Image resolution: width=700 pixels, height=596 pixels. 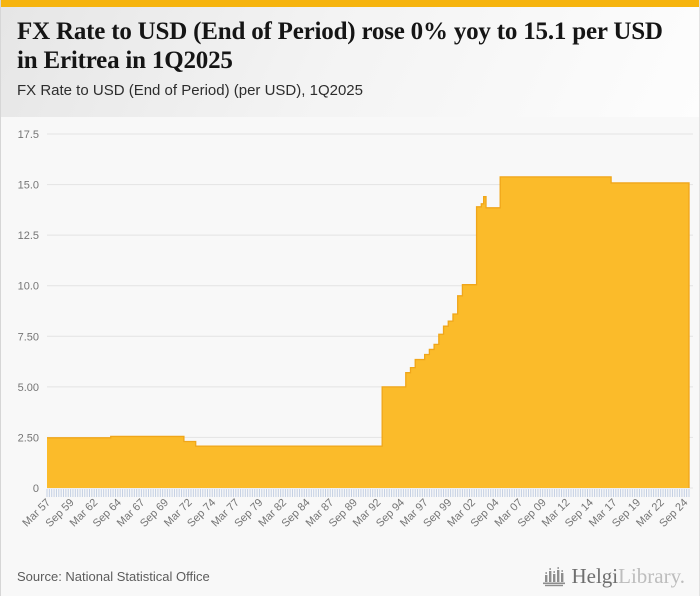 What do you see at coordinates (28, 337) in the screenshot?
I see `svg-text: 7.50` at bounding box center [28, 337].